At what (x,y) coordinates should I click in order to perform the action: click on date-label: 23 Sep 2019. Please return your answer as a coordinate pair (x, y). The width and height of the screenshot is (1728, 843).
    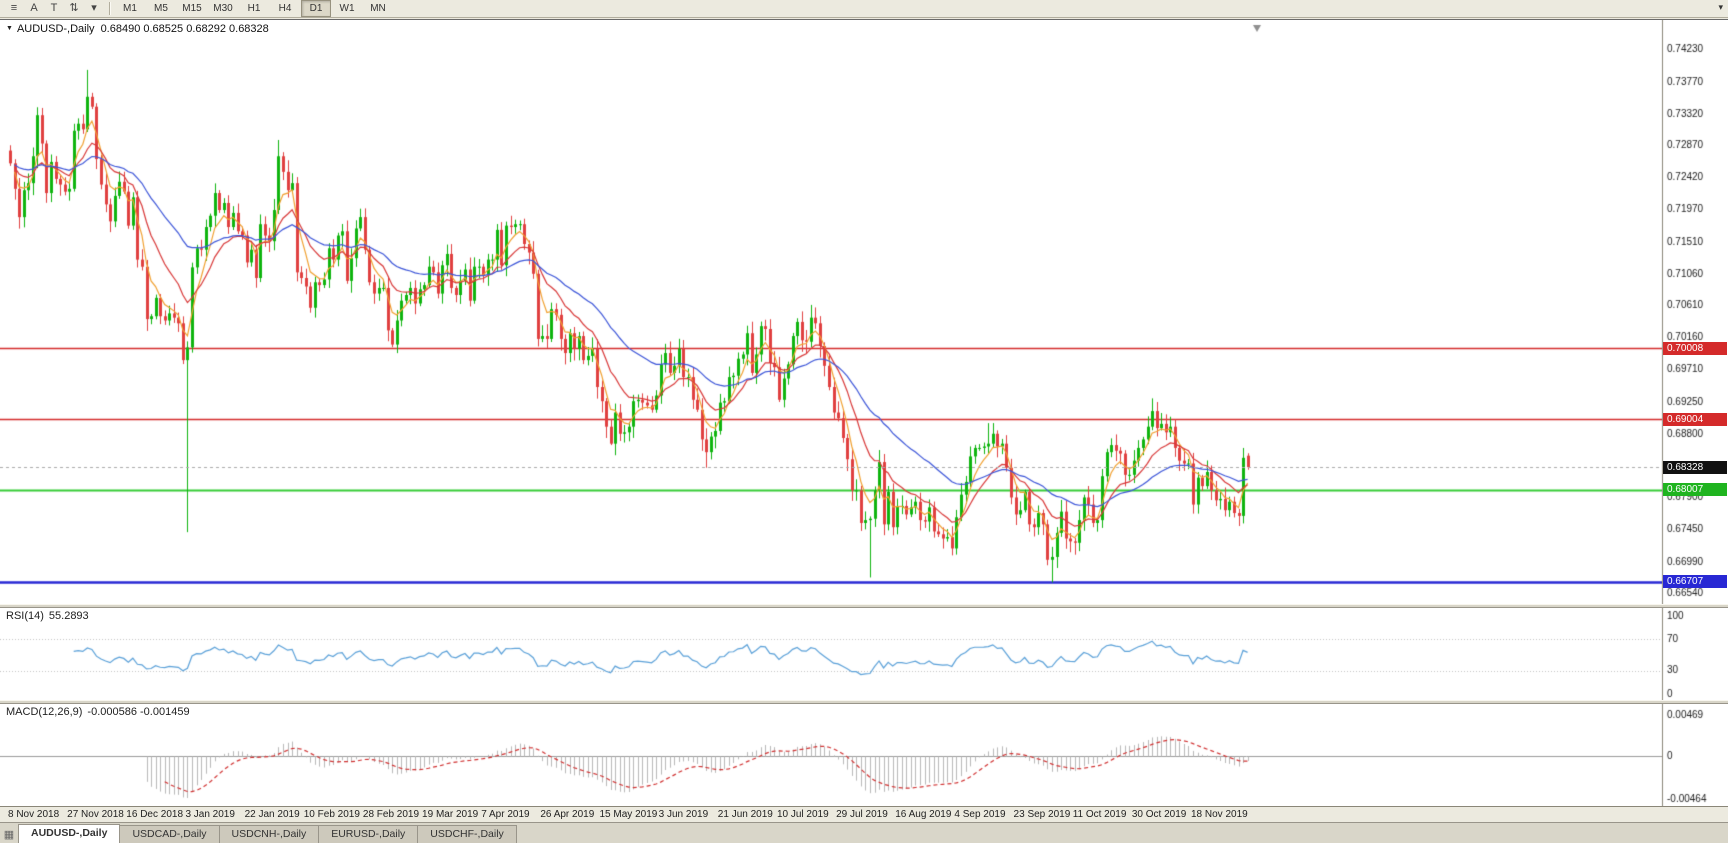
    Looking at the image, I should click on (1042, 814).